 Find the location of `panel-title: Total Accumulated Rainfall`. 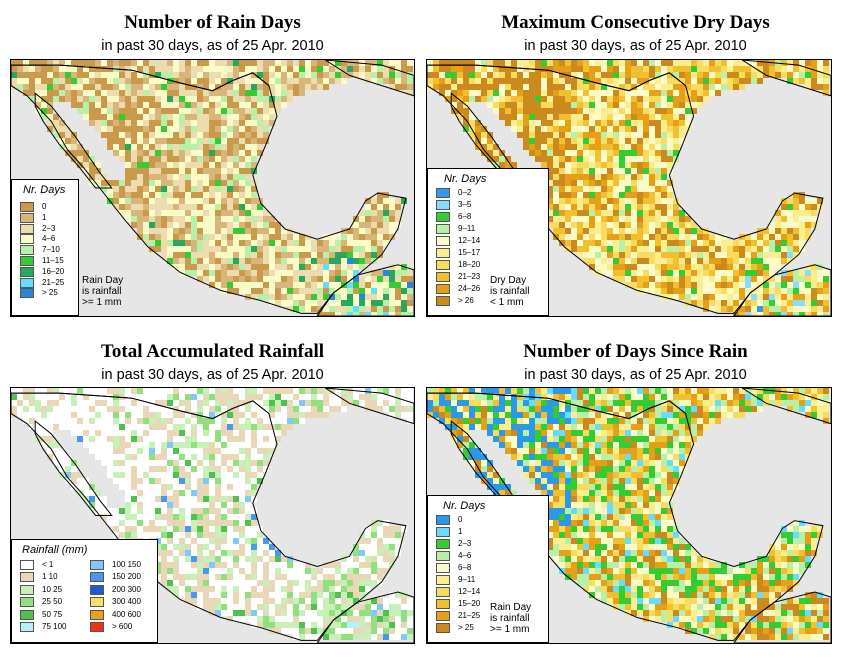

panel-title: Total Accumulated Rainfall is located at coordinates (212, 351).